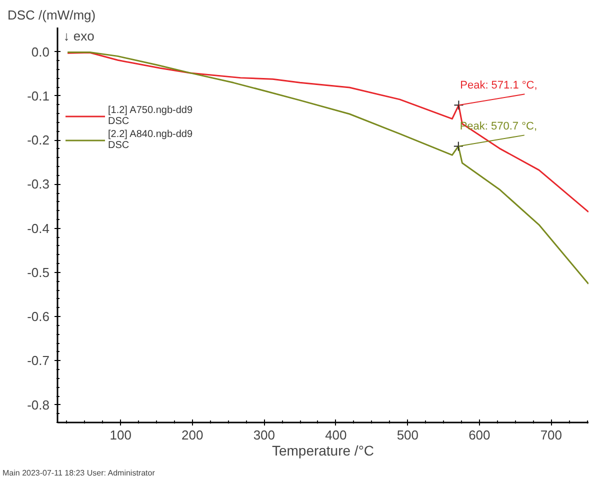 This screenshot has width=590, height=482. Describe the element at coordinates (407, 435) in the screenshot. I see `x-tick-label: 500` at that location.